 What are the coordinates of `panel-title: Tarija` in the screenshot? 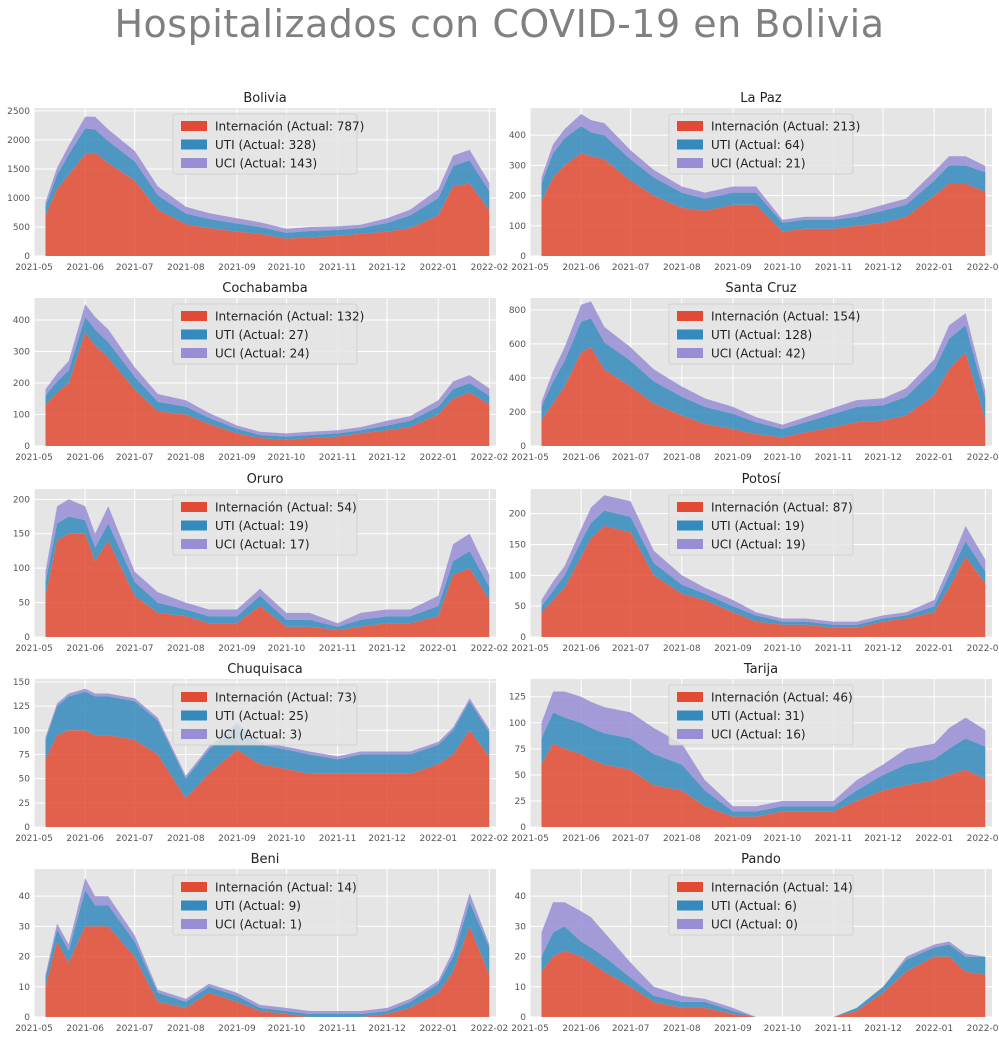 It's located at (760, 669).